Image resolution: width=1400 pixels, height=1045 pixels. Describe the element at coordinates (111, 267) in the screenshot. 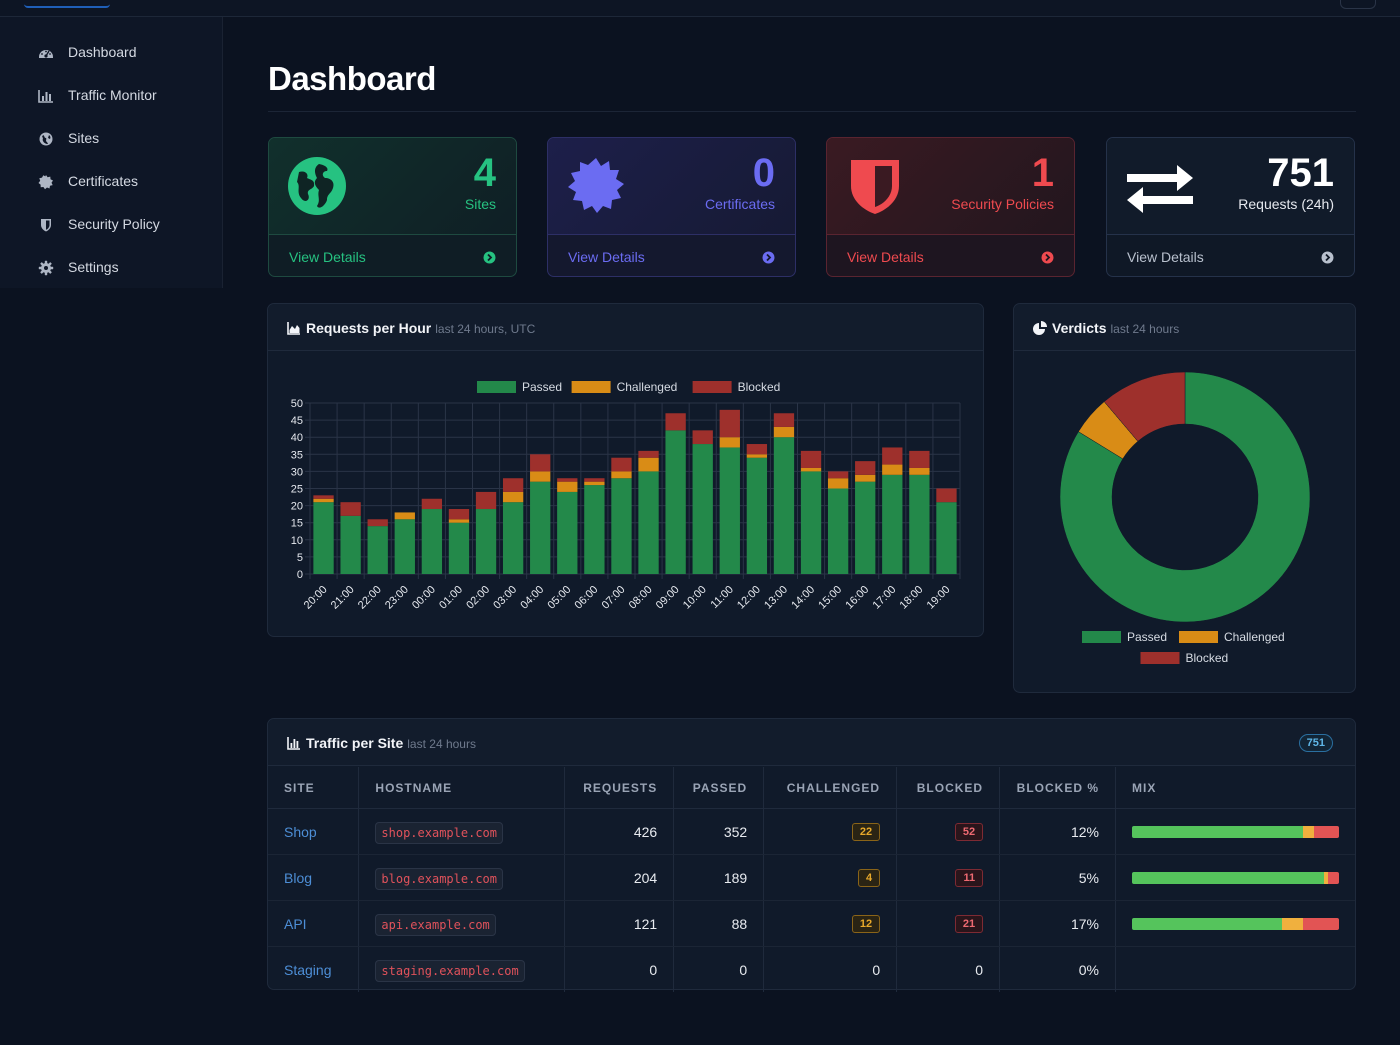

I see `sidebar-item-settings: Settings` at that location.